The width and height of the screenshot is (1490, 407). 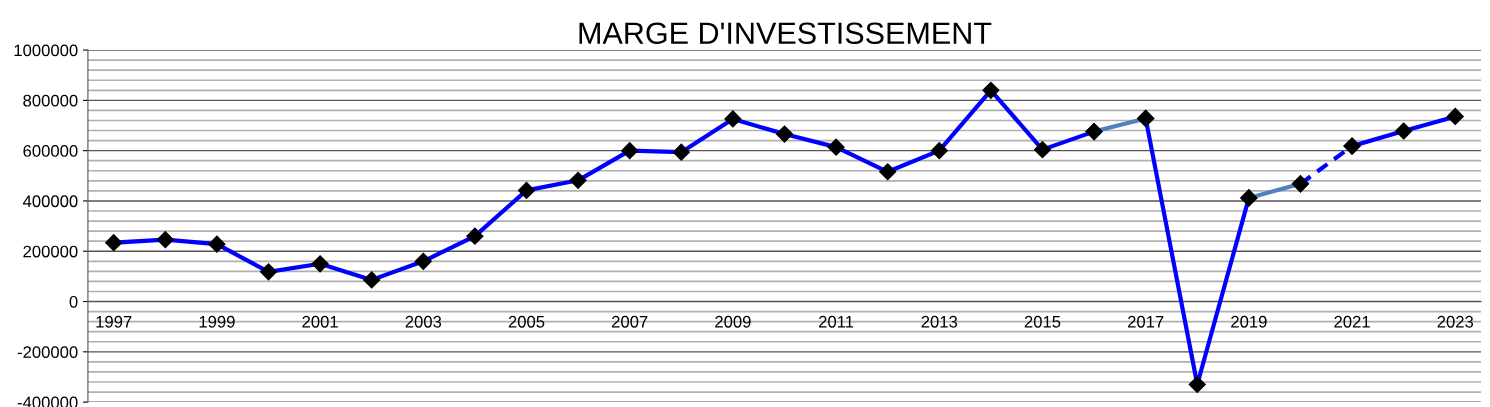 I want to click on y-tick-label: 400000, so click(x=50, y=201).